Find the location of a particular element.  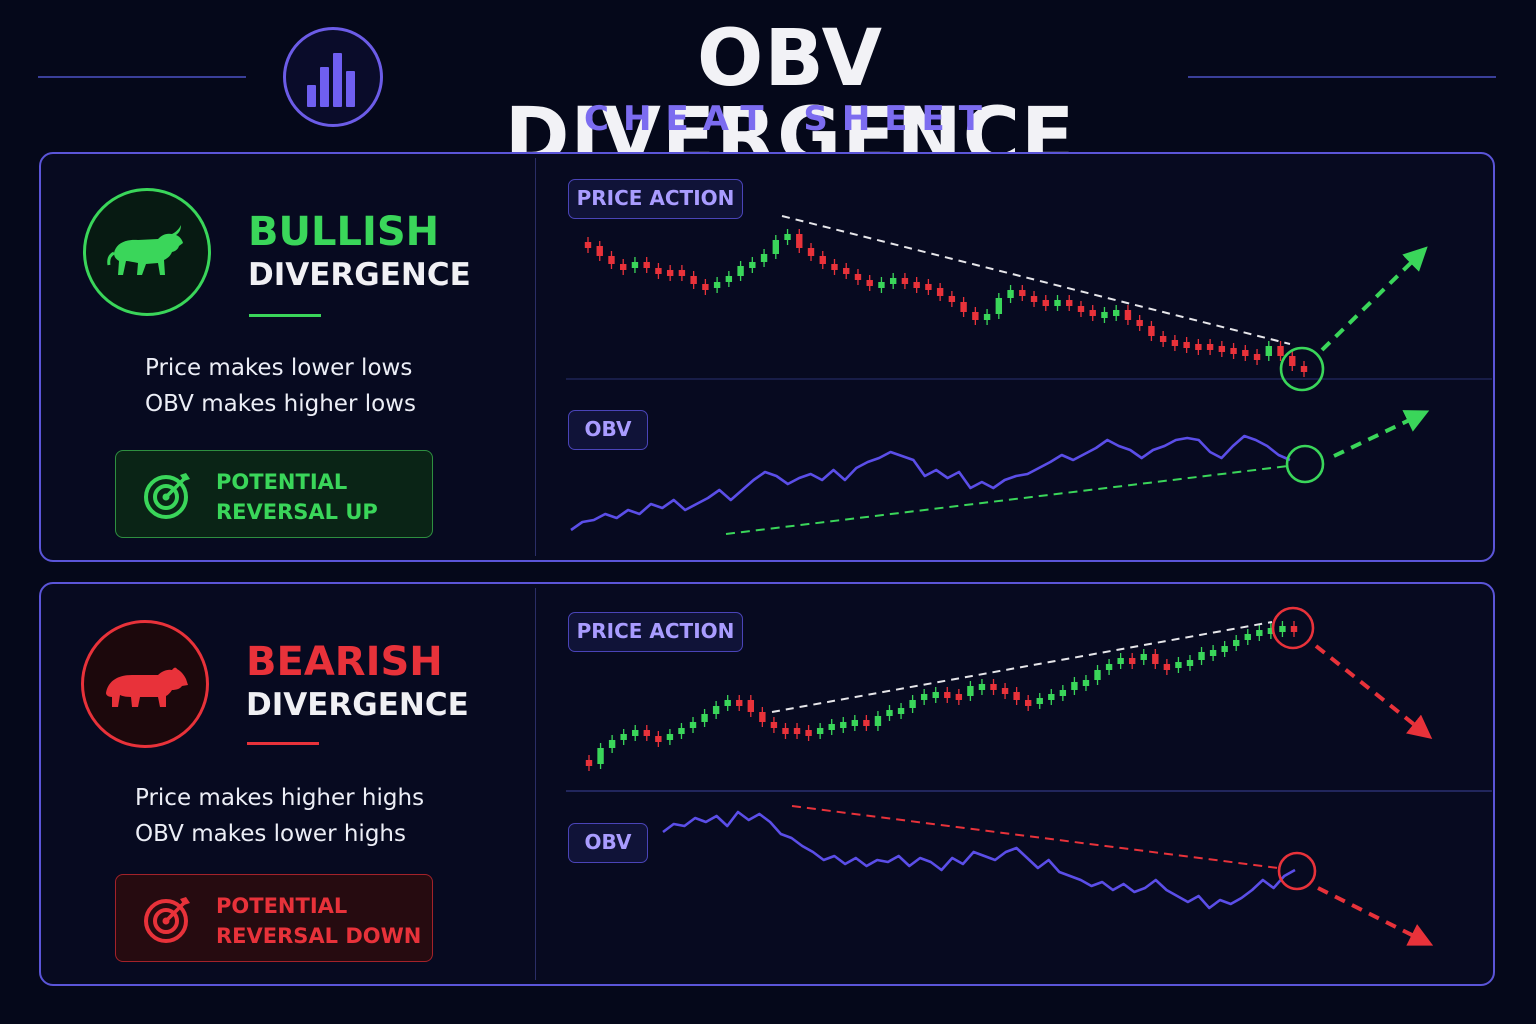

bullish-title: BULLISH is located at coordinates (344, 232).